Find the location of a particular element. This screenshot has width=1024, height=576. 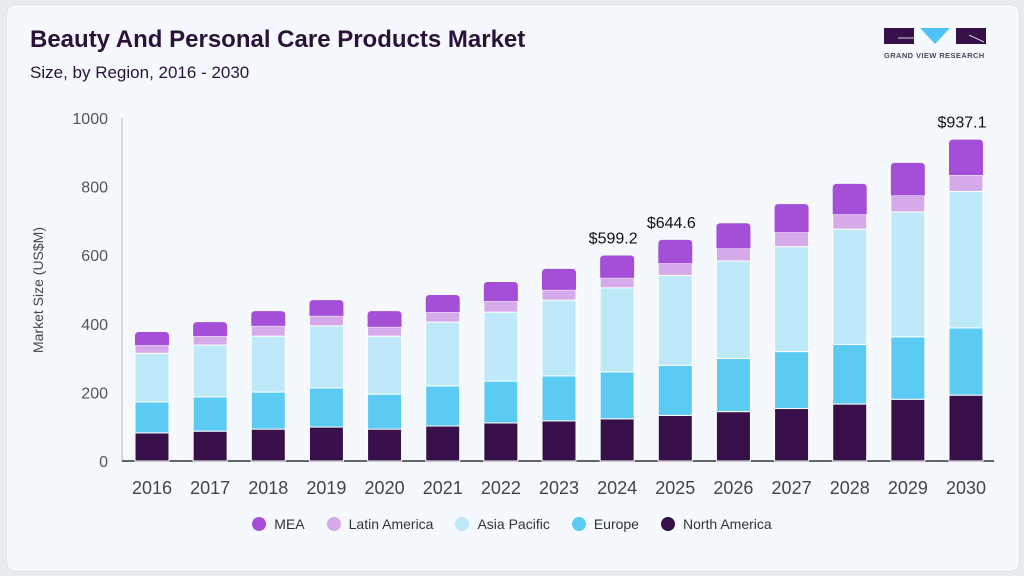

x-tick-label: 2019 is located at coordinates (326, 488).